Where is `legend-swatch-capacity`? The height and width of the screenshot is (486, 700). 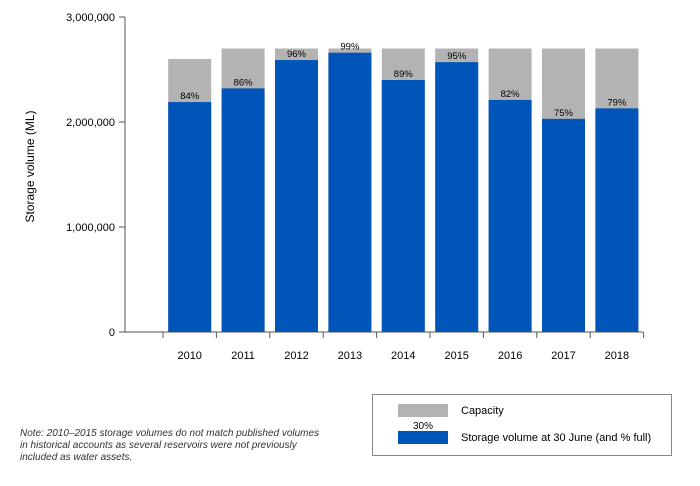 legend-swatch-capacity is located at coordinates (423, 410).